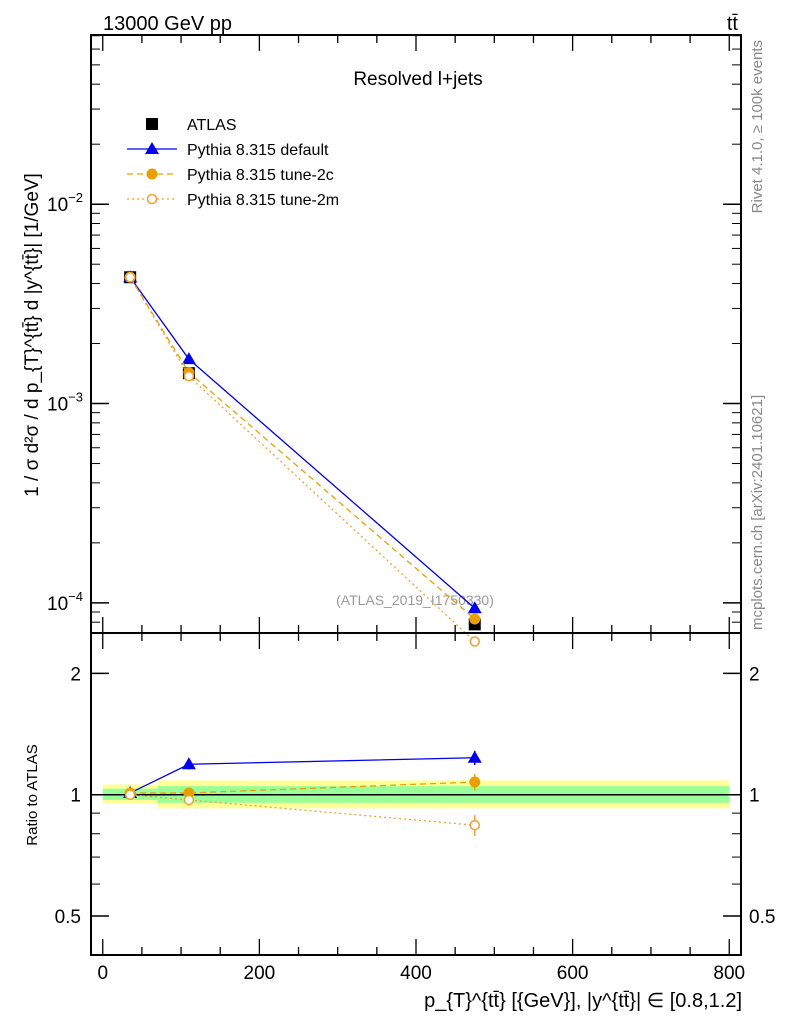 The image size is (786, 1024). What do you see at coordinates (260, 973) in the screenshot?
I see `x-tick-label: 200` at bounding box center [260, 973].